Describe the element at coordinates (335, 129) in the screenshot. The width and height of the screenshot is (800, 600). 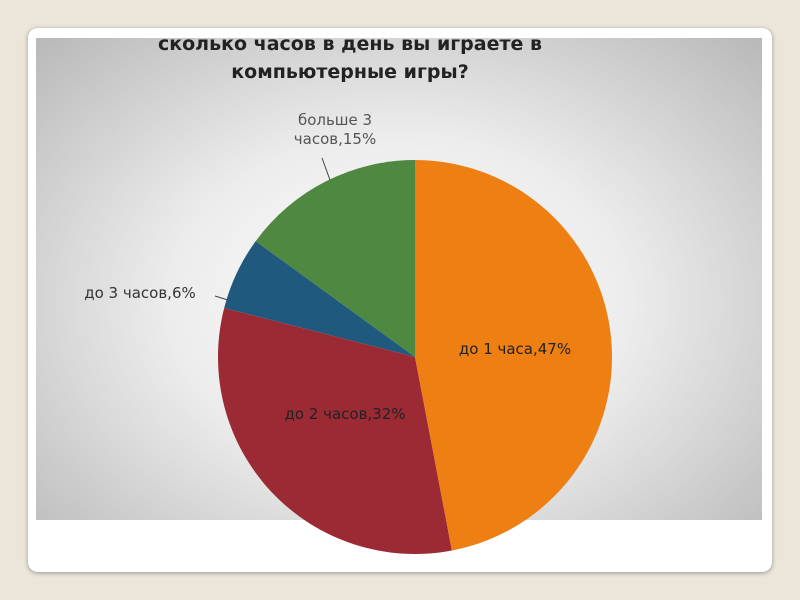
I see `data-label: больше 3 часов,15%` at that location.